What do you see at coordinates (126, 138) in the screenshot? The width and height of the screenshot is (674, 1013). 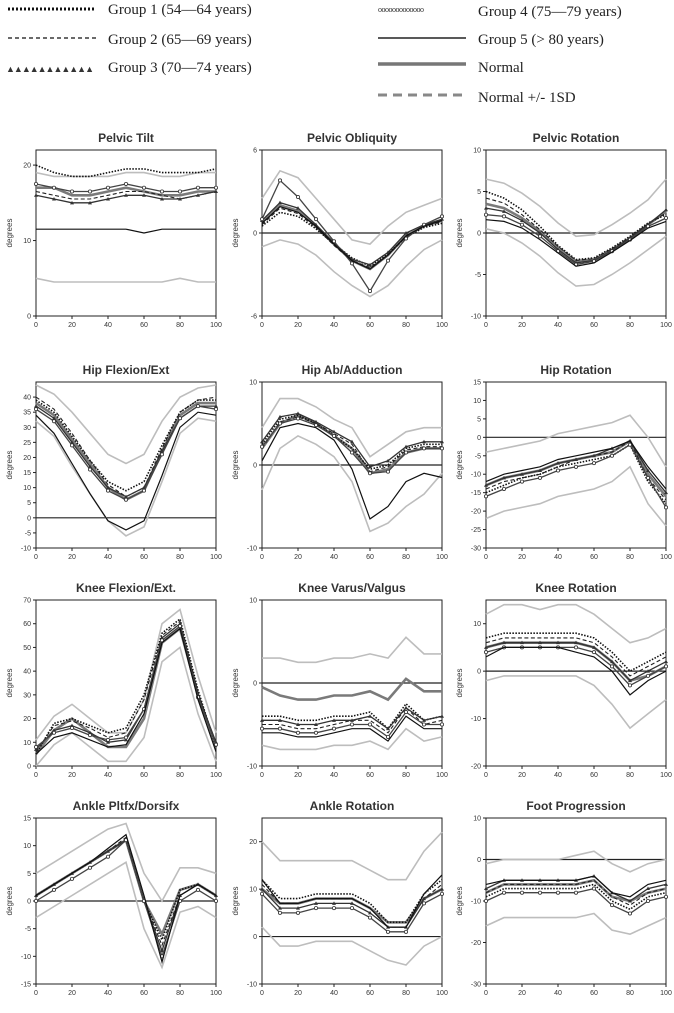 I see `chart-title: Pelvic Tilt` at bounding box center [126, 138].